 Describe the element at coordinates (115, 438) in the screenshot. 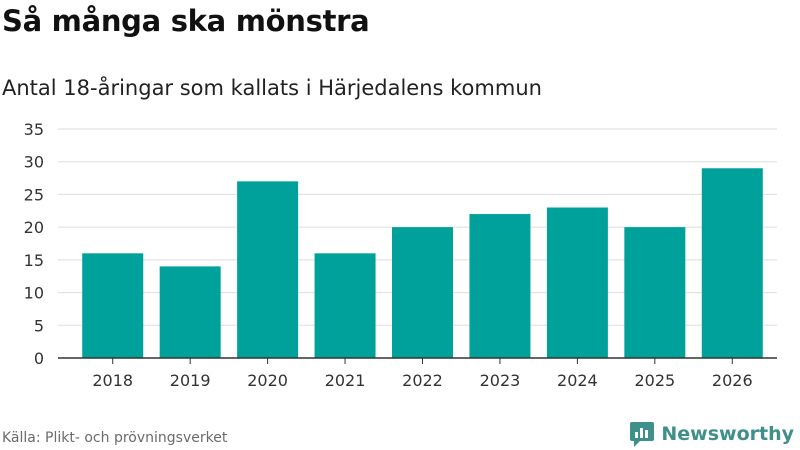

I see `source-note: Källa: Plikt- och prövningsverket` at that location.